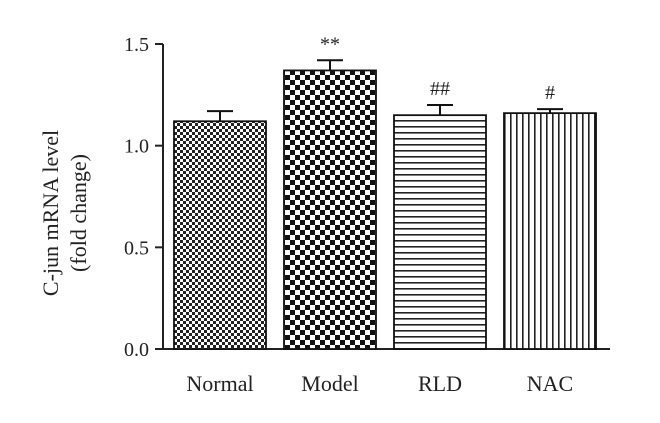 The width and height of the screenshot is (660, 423). I want to click on y-axis-label-line-1: C-jun mRNA level, so click(50, 213).